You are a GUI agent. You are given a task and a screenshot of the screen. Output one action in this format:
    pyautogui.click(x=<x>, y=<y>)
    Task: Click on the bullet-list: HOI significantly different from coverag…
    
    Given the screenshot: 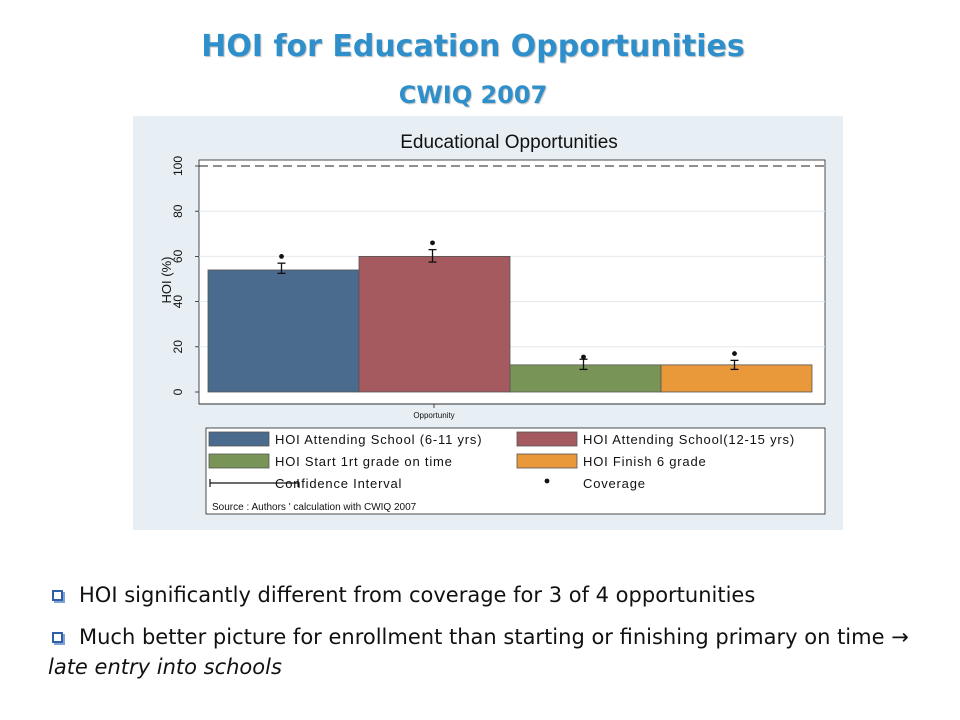 What is the action you would take?
    pyautogui.click(x=493, y=631)
    